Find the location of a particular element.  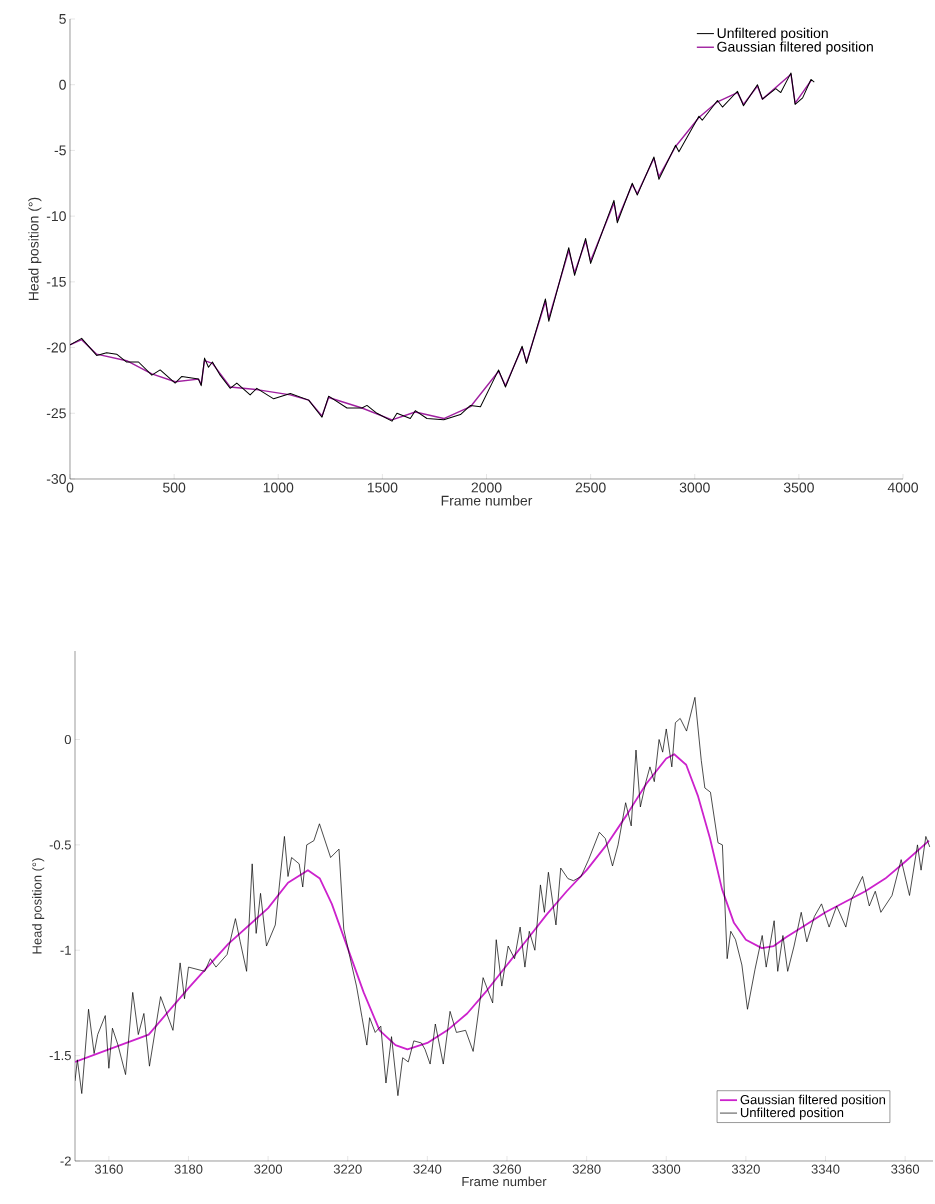

x-tick-label: 3240 is located at coordinates (427, 1169).